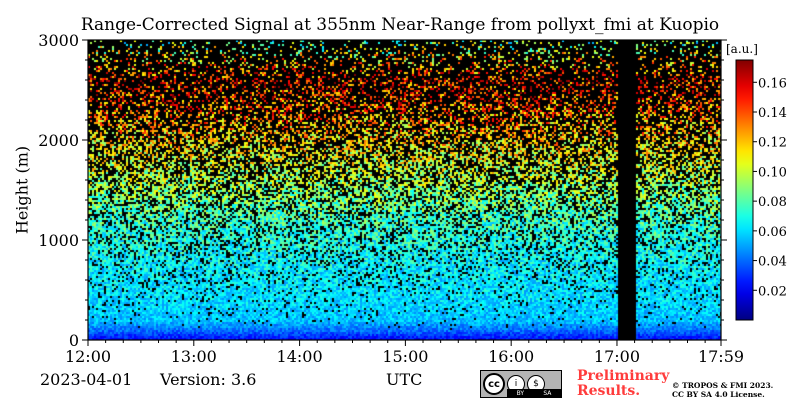 The image size is (800, 400). I want to click on colorbar-tick-label: 0.06, so click(772, 232).